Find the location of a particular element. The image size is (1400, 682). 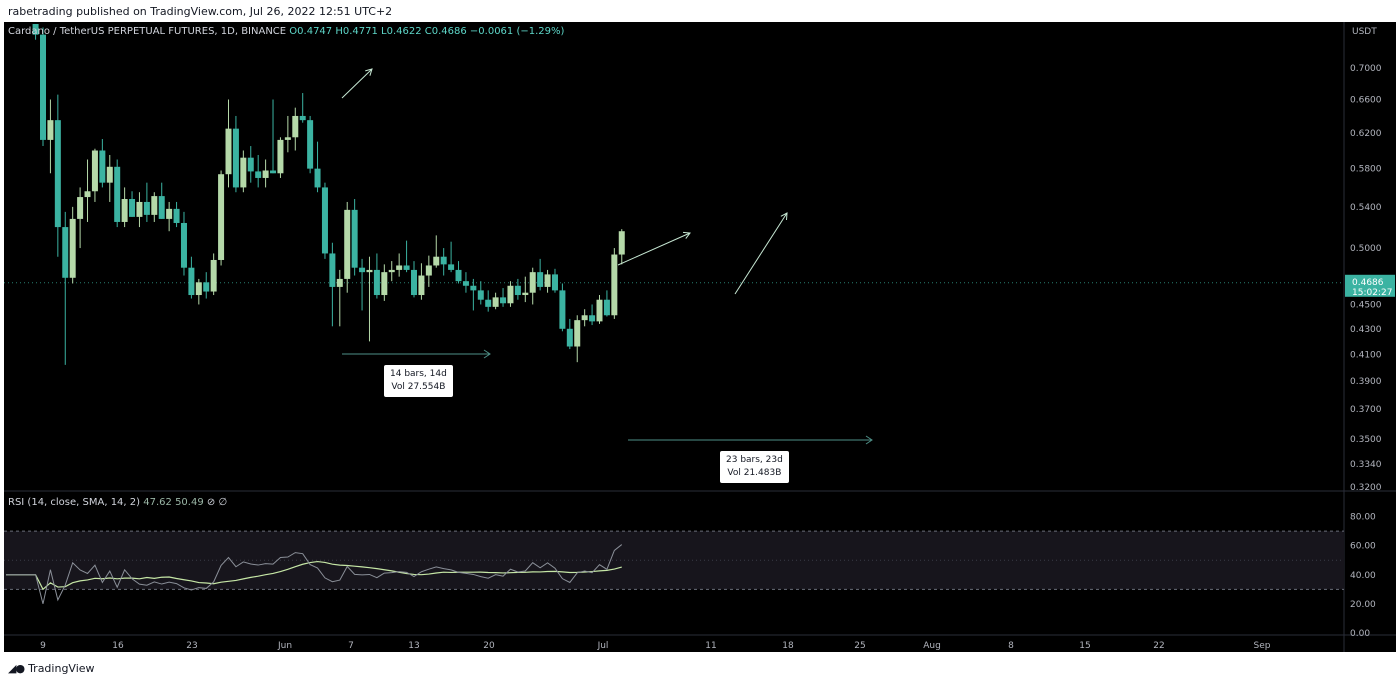

trend-arrow is located at coordinates (761, 253).